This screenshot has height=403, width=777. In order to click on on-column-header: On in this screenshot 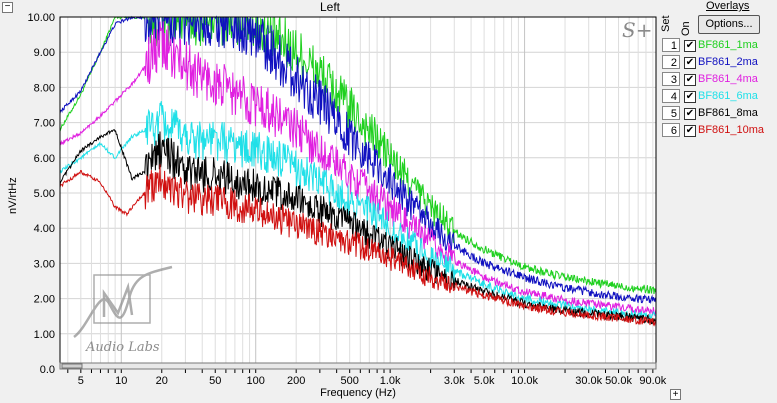, I will do `click(686, 28)`.